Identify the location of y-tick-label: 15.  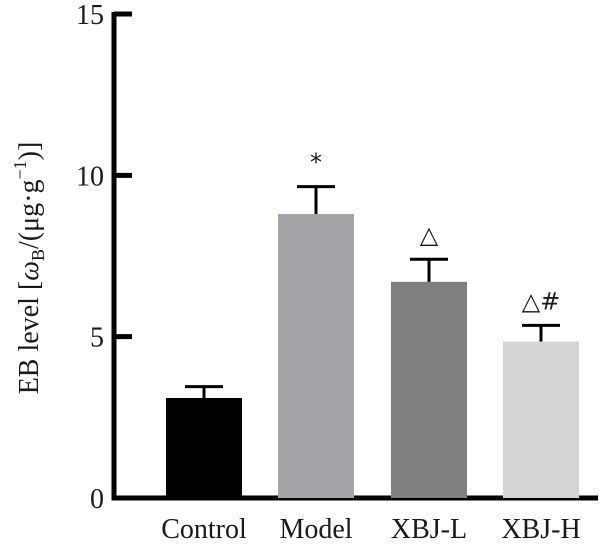
(90, 15).